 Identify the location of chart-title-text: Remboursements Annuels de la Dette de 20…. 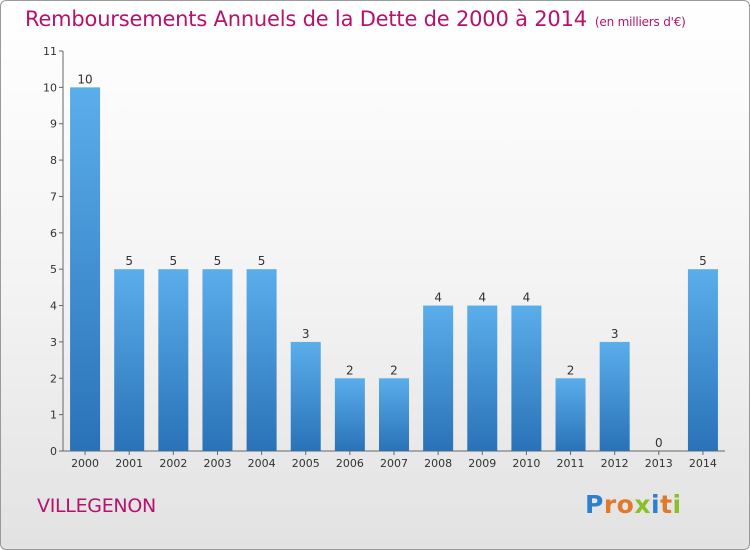
(306, 19).